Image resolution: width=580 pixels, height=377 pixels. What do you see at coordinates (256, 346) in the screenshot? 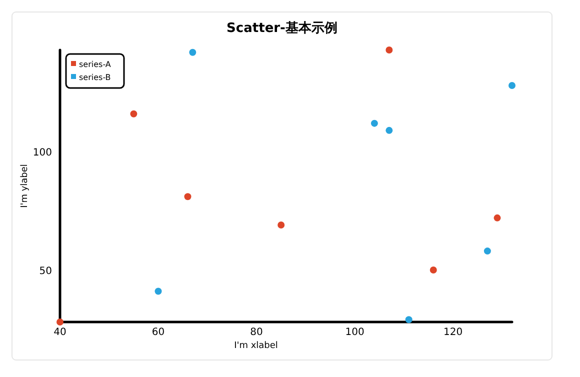
I see `x-axis-title: I'm xlabel` at bounding box center [256, 346].